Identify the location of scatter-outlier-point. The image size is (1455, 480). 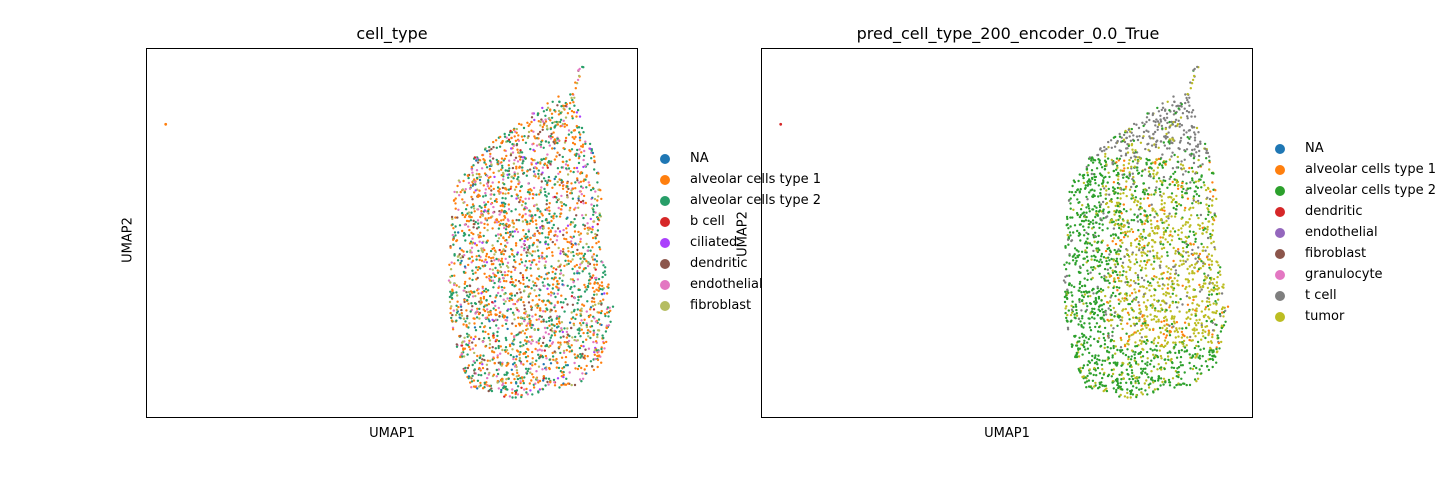
(166, 124).